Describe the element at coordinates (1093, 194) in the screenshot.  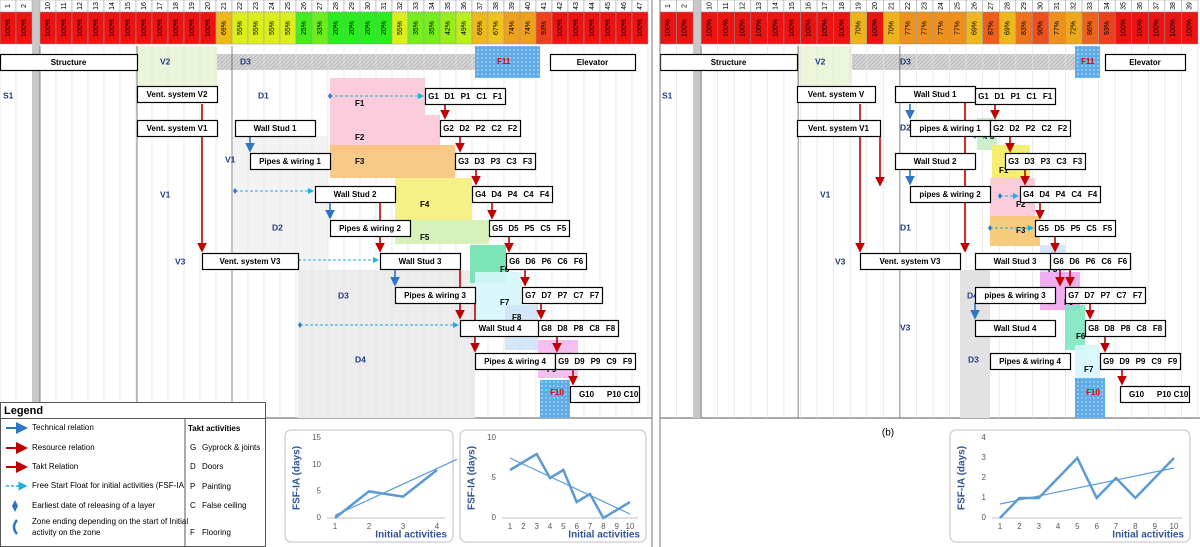
I see `takt-cell: F4` at that location.